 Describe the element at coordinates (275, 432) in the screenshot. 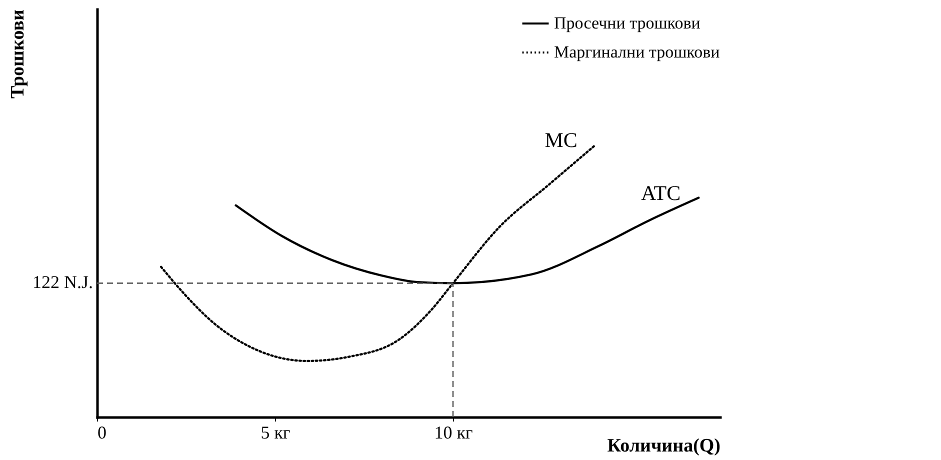

I see `x-tick-label: 5 кг` at that location.